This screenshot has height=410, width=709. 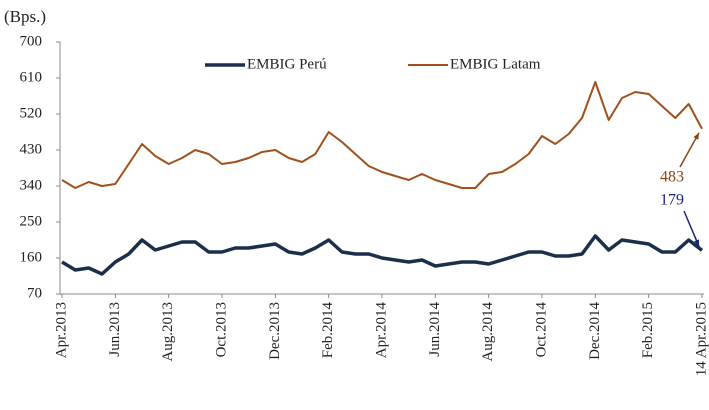 What do you see at coordinates (31, 221) in the screenshot?
I see `y-tick-label: 250` at bounding box center [31, 221].